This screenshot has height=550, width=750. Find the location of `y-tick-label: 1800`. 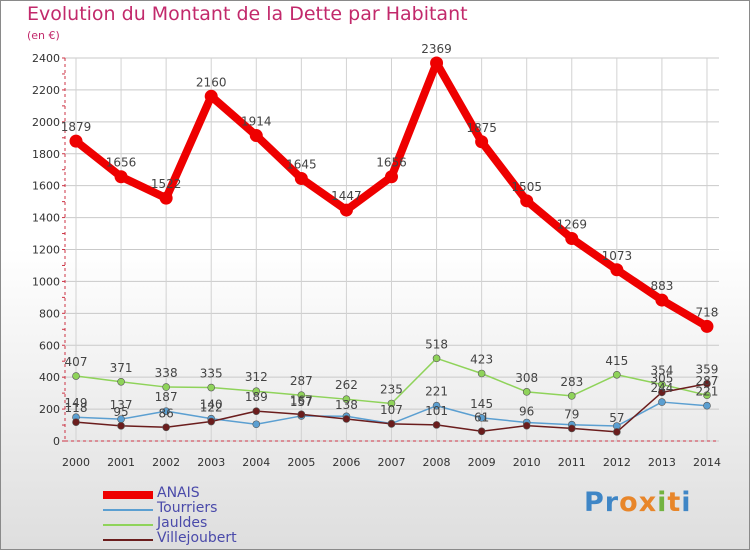

y-tick-label: 1800 is located at coordinates (46, 154).